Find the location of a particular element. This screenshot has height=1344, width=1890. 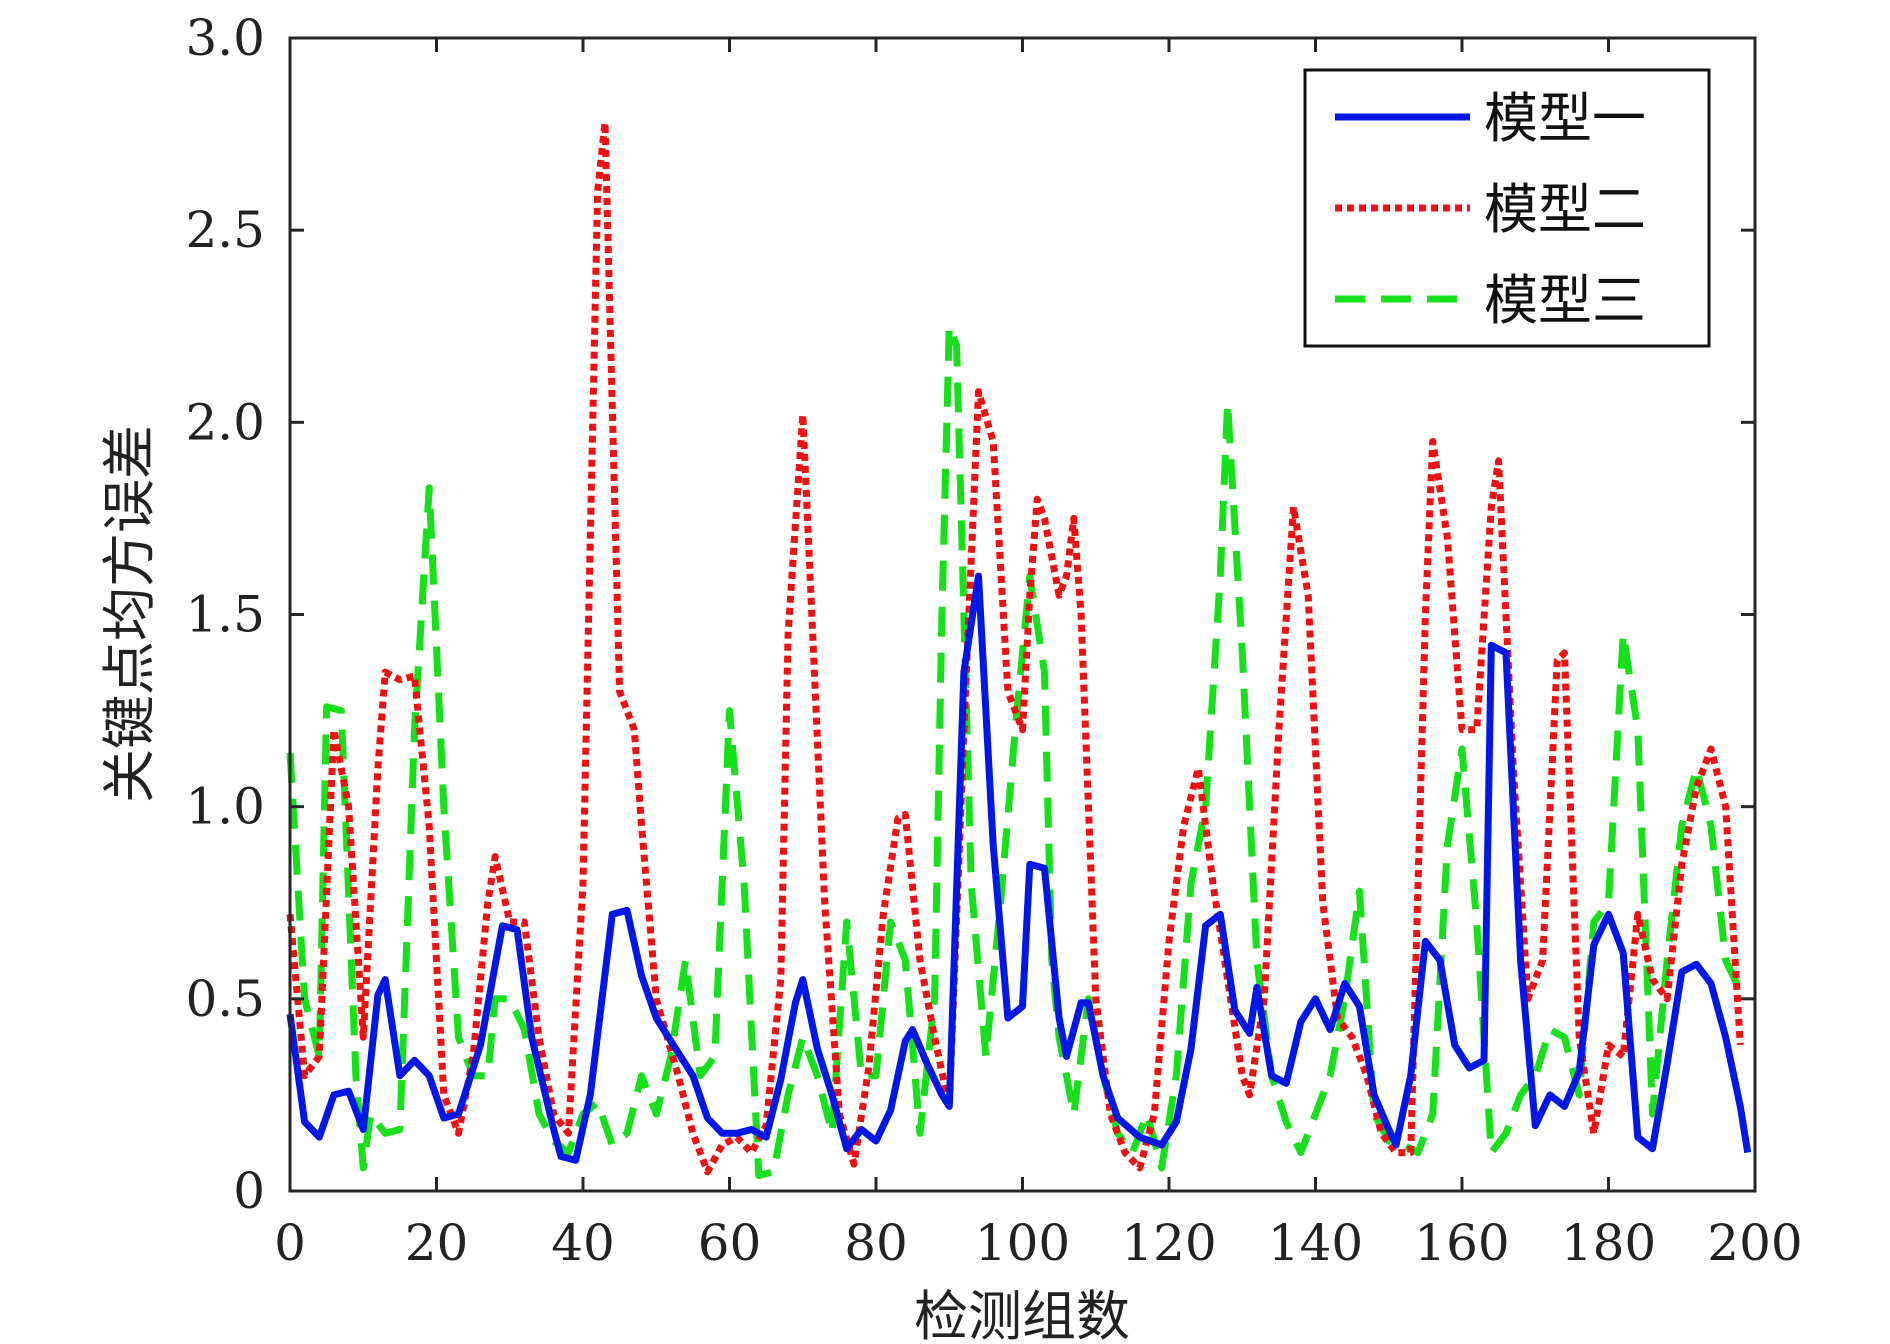

x-tick-label: 200 is located at coordinates (1754, 1243).